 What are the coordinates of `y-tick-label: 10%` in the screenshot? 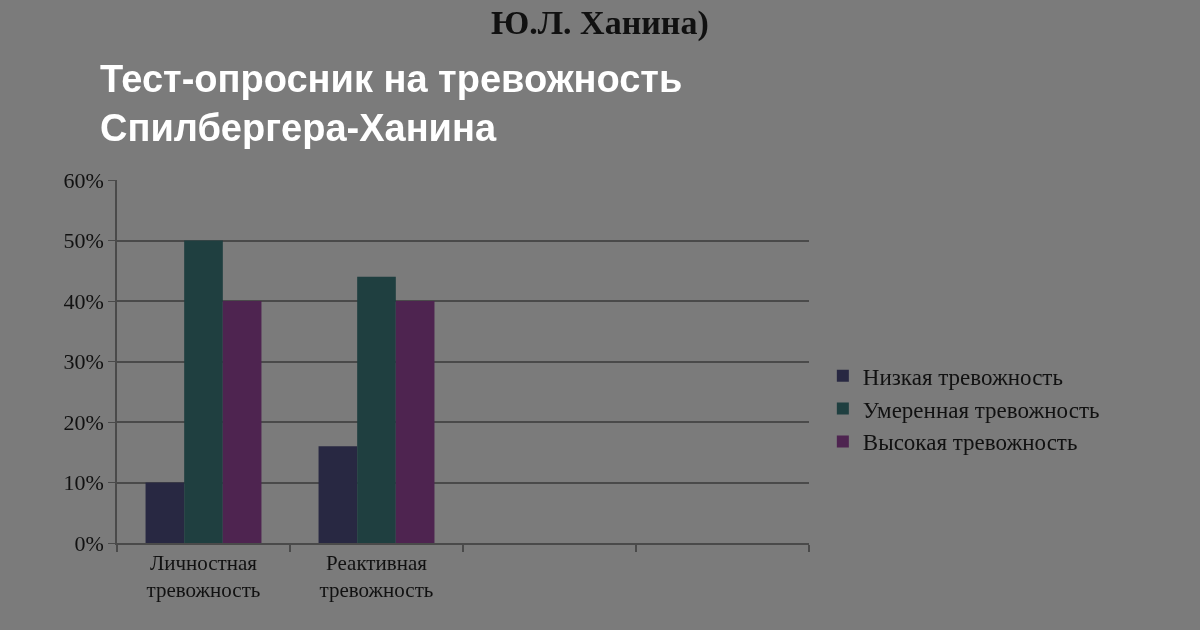 It's located at (83, 483).